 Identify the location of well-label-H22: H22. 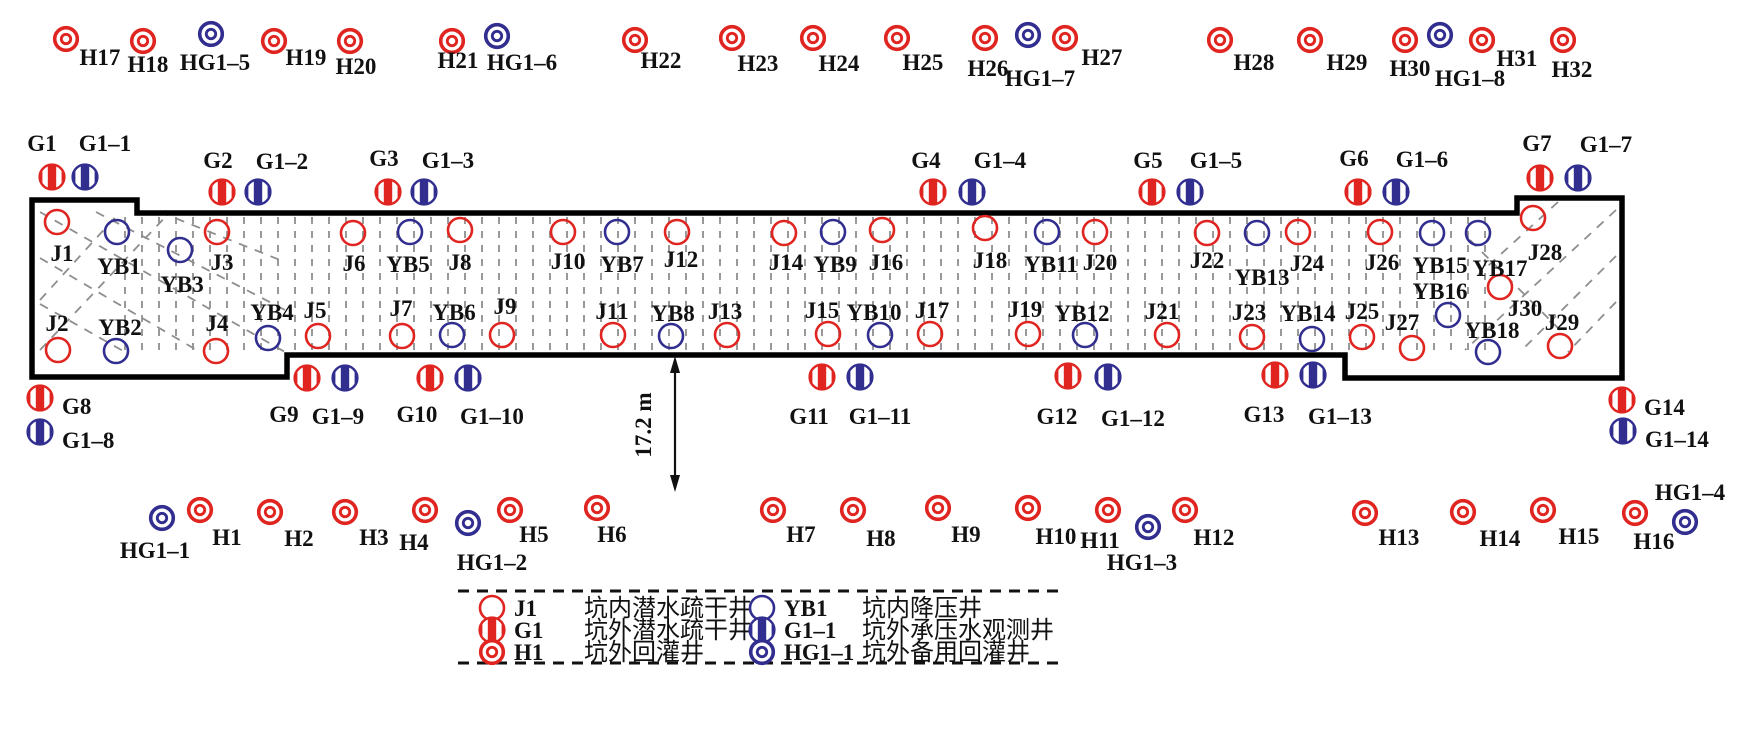
(661, 60).